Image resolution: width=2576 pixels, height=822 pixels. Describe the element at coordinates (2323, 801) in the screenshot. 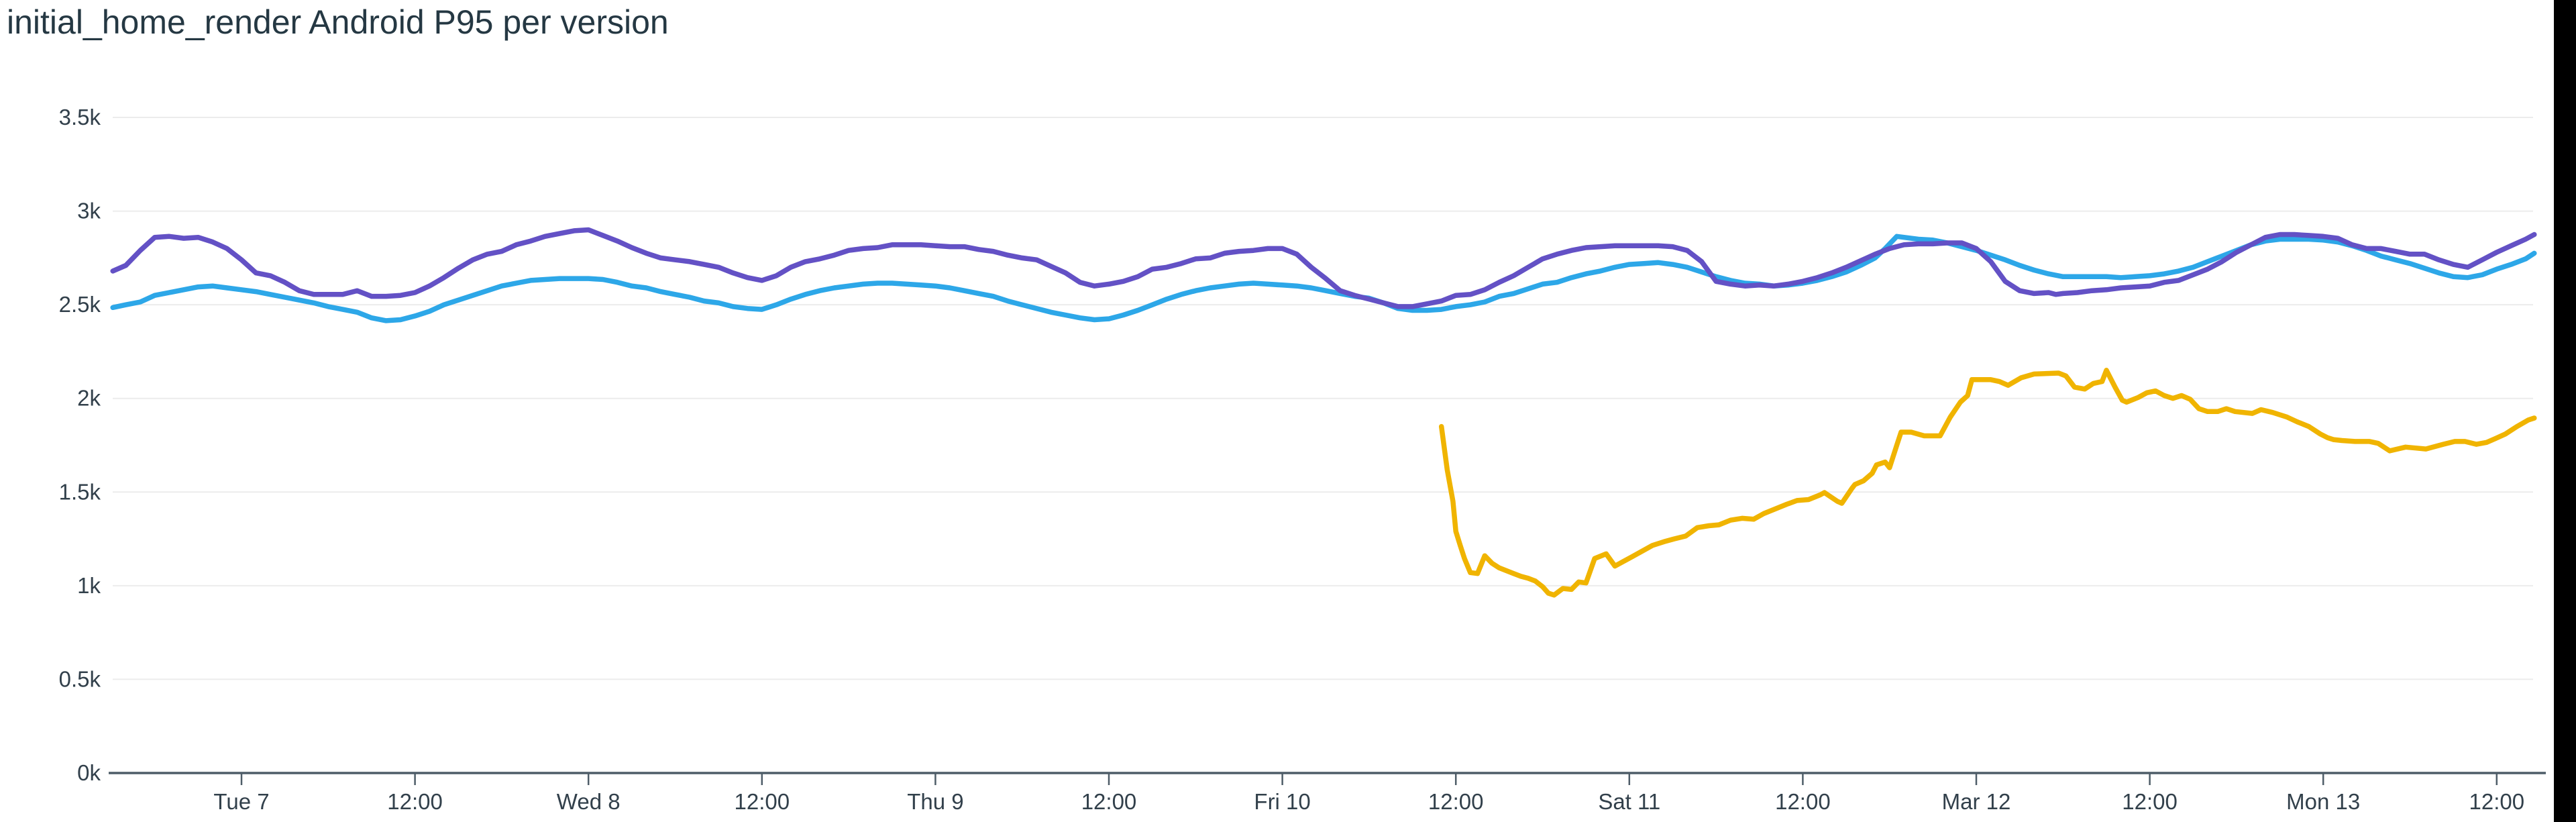

I see `x-tick-label: Mon 13` at that location.